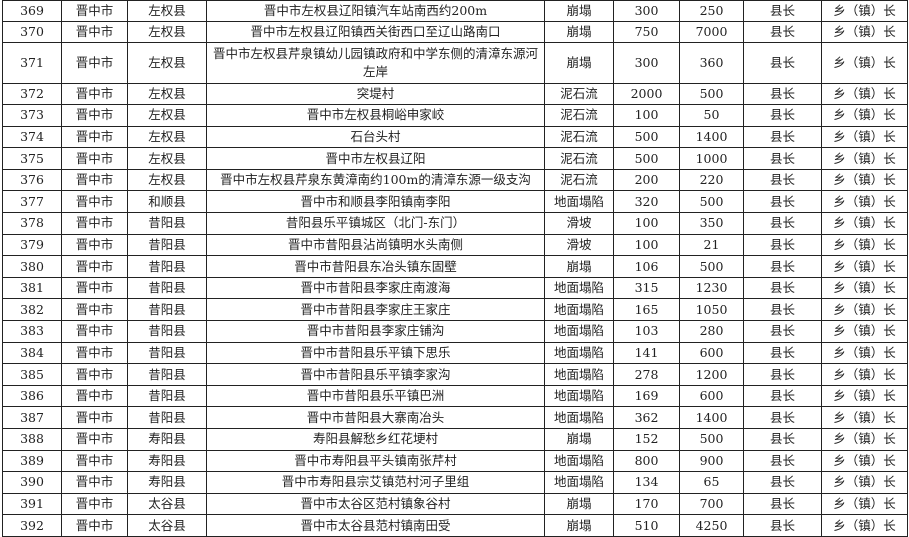 The image size is (909, 537). What do you see at coordinates (455, 353) in the screenshot?
I see `table-row: 384 晋中市 昔阳县 晋中市昔阳县乐平镇下思乐 地面塌陷 141 600 县长 乡（镇）长` at bounding box center [455, 353].